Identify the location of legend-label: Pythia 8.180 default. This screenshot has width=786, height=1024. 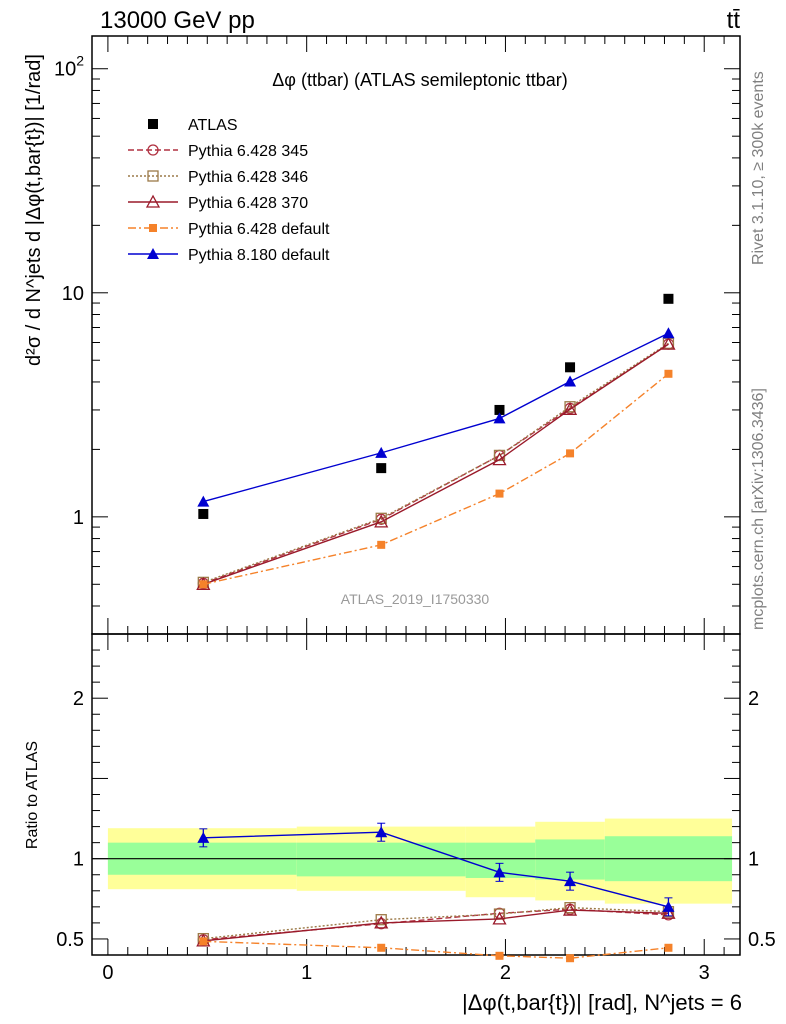
(259, 255).